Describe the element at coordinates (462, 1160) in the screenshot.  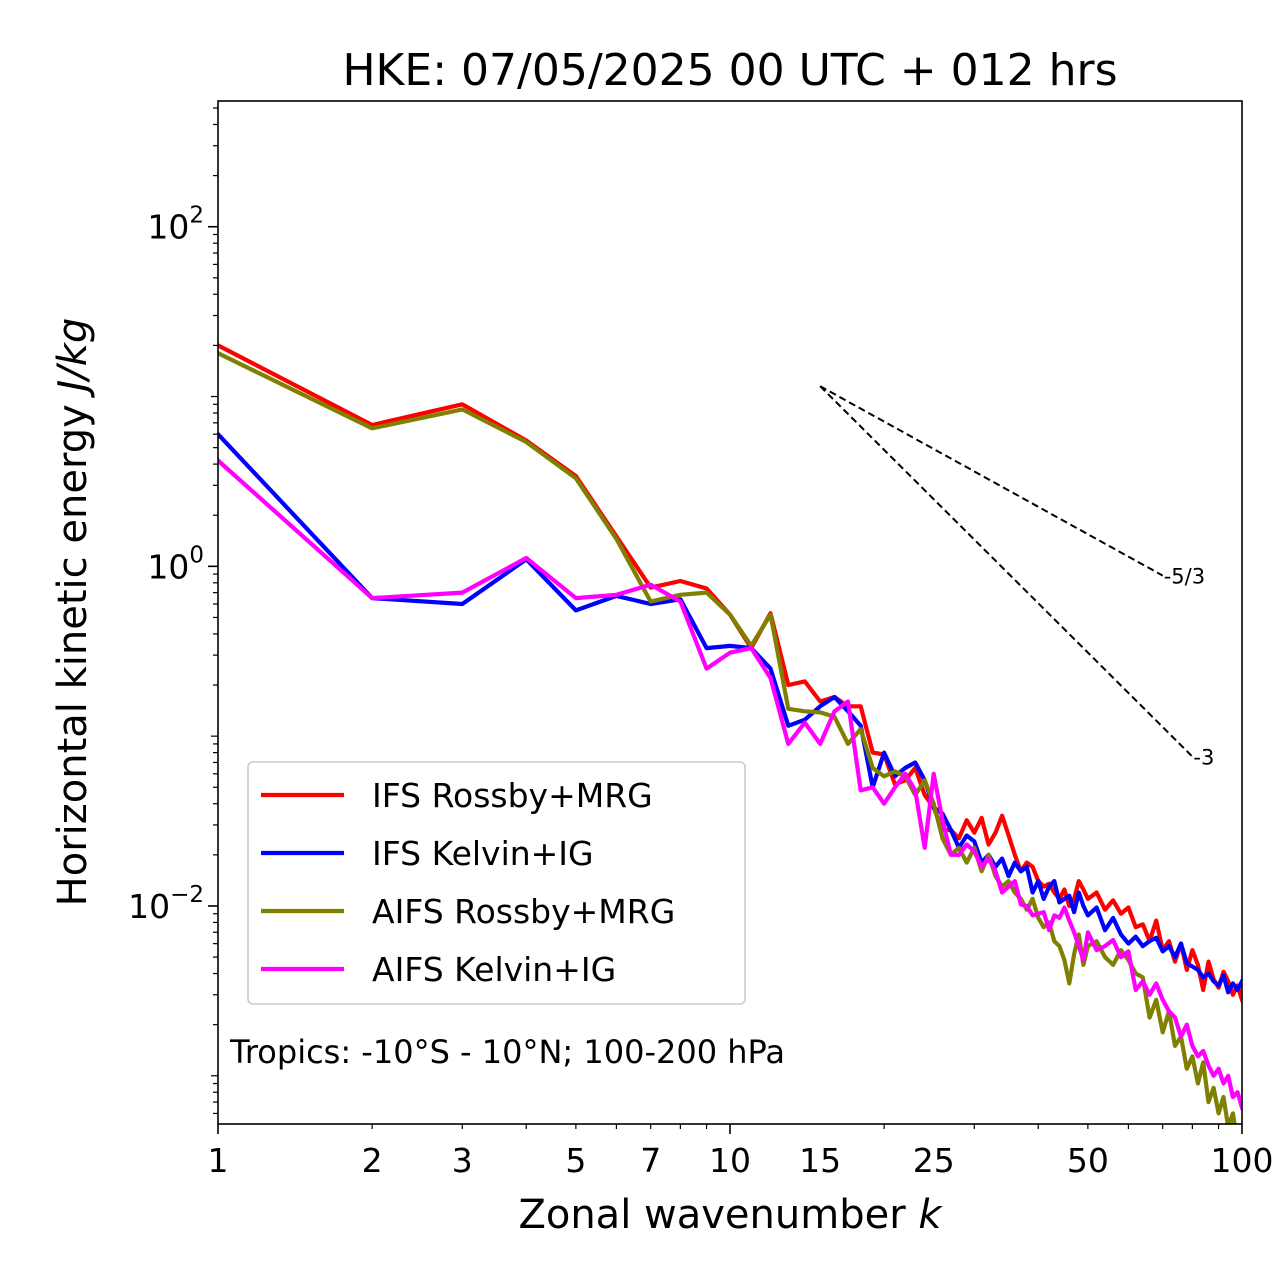
I see `x-tick-label-2: 3` at that location.